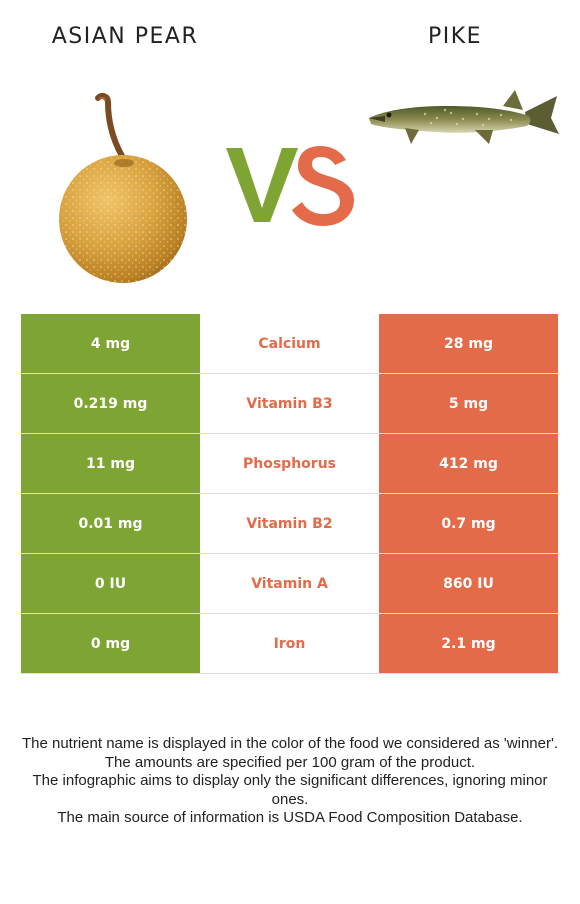 The image size is (580, 904). I want to click on left-value-cell: 0.01 mg, so click(110, 524).